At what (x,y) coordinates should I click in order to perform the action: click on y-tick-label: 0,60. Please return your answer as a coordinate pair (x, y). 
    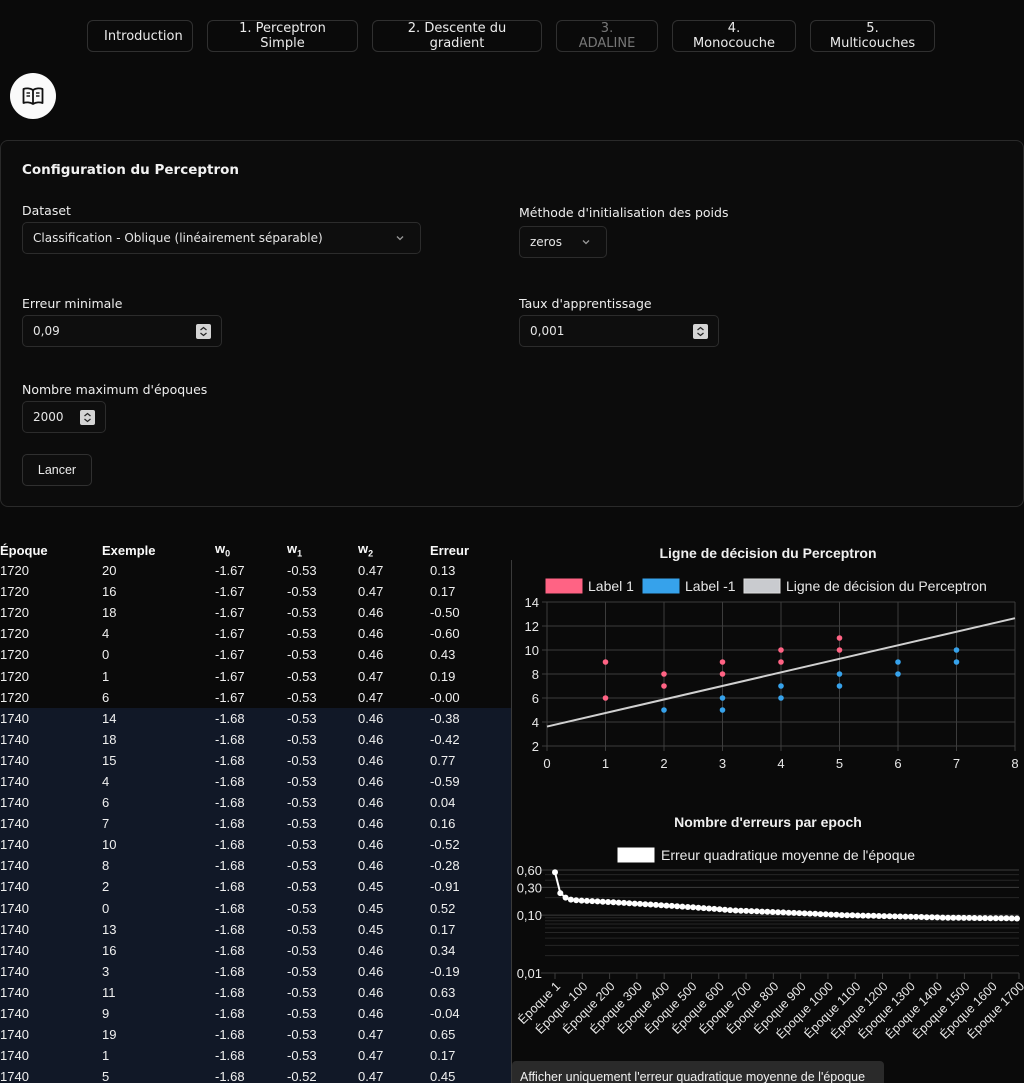
    Looking at the image, I should click on (529, 870).